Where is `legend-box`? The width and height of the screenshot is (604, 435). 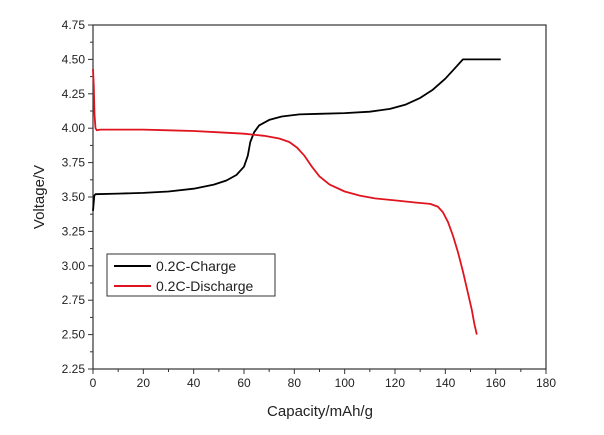
legend-box is located at coordinates (191, 275).